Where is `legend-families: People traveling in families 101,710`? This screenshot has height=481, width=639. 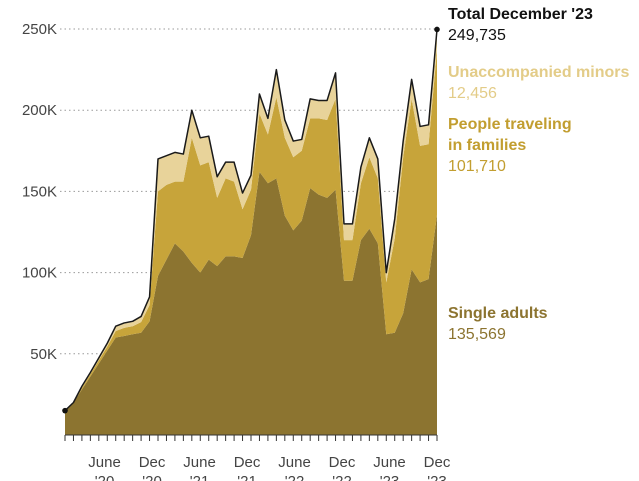
legend-families: People traveling in families 101,710 is located at coordinates (510, 145).